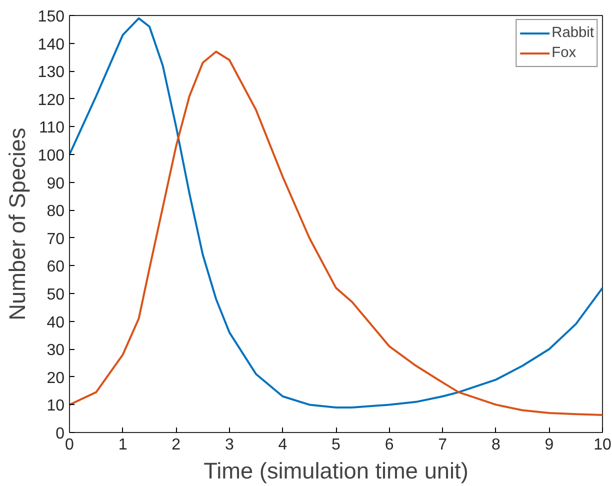  What do you see at coordinates (55, 211) in the screenshot?
I see `y-tick-label: 80` at bounding box center [55, 211].